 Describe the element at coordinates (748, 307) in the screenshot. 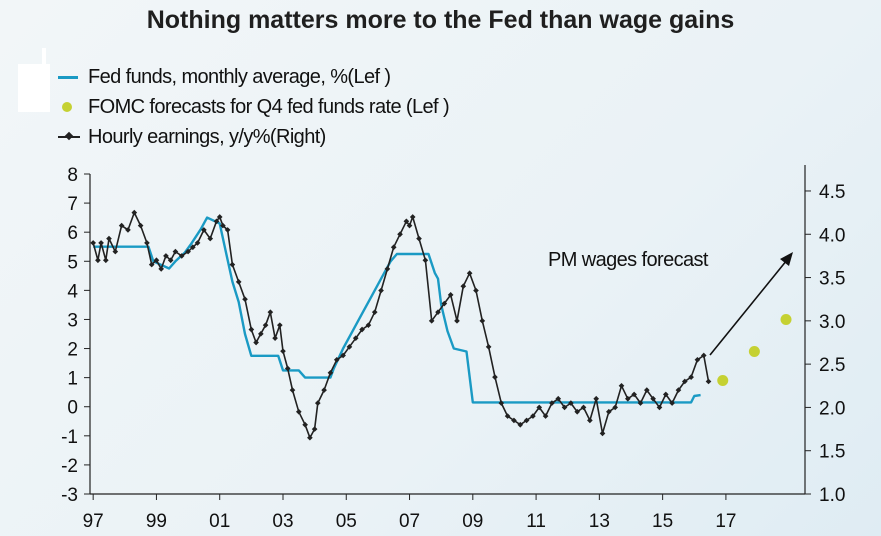

I see `annotation-arrow-line` at that location.